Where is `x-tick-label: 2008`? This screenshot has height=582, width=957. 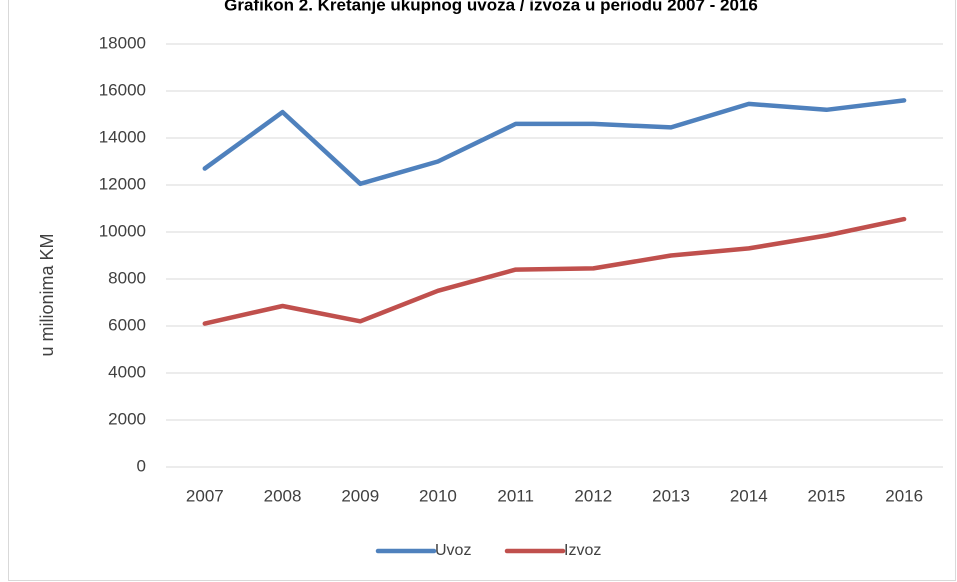 x-tick-label: 2008 is located at coordinates (283, 495).